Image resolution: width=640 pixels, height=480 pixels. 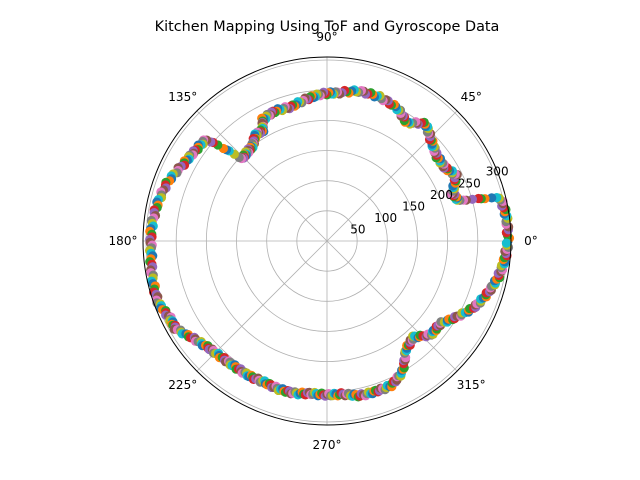 I want to click on radial-tick-label: 200, so click(x=441, y=195).